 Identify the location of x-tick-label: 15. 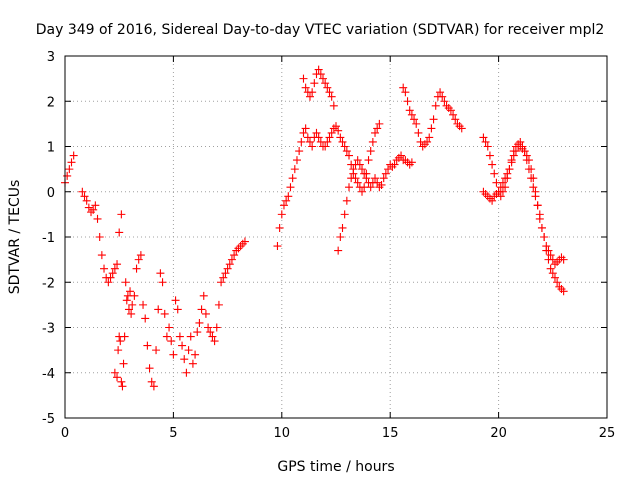
(390, 433).